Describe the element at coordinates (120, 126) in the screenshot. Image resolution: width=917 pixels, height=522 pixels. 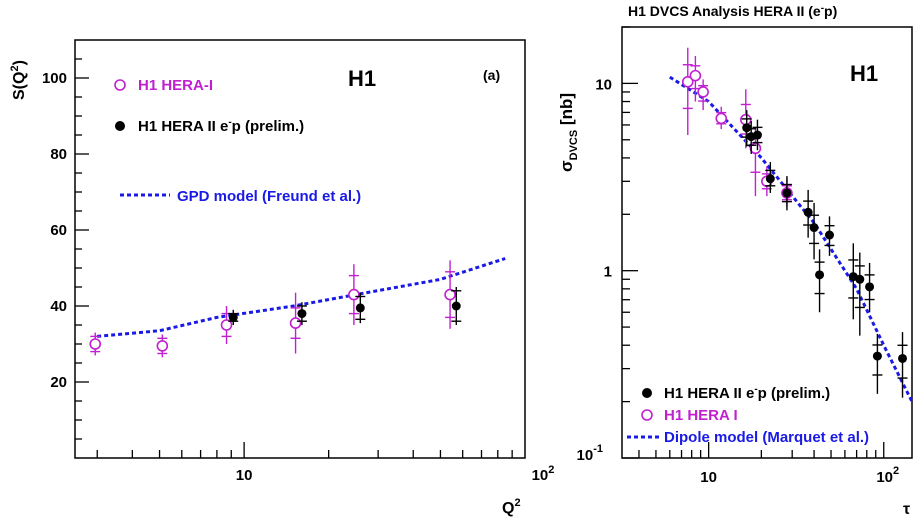
I see `legend-hera2-marker` at that location.